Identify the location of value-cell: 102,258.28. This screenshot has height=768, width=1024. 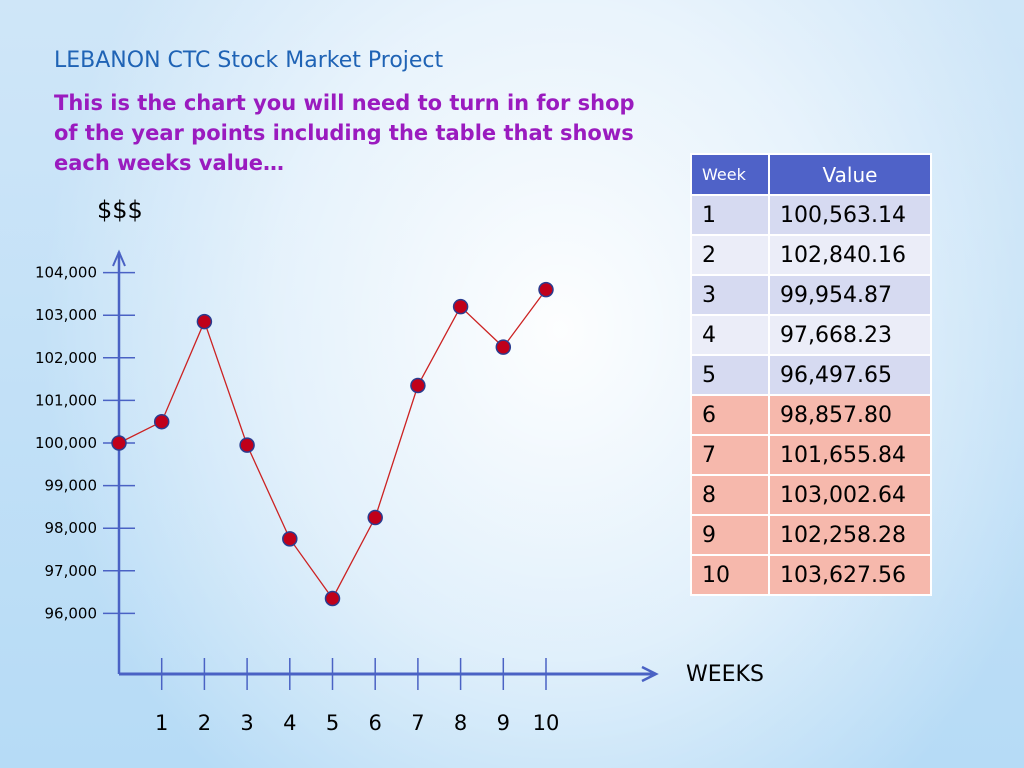
(850, 535).